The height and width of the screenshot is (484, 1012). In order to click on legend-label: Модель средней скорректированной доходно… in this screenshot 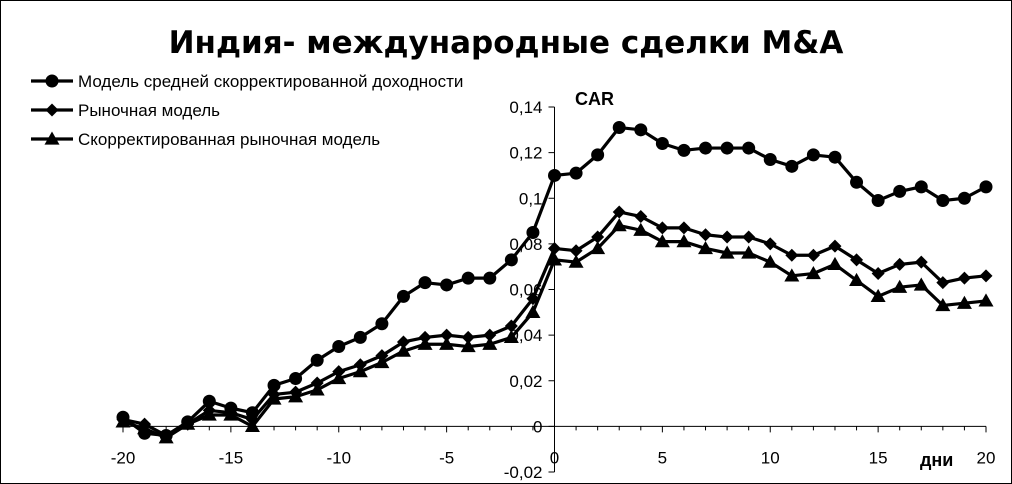, I will do `click(270, 81)`.